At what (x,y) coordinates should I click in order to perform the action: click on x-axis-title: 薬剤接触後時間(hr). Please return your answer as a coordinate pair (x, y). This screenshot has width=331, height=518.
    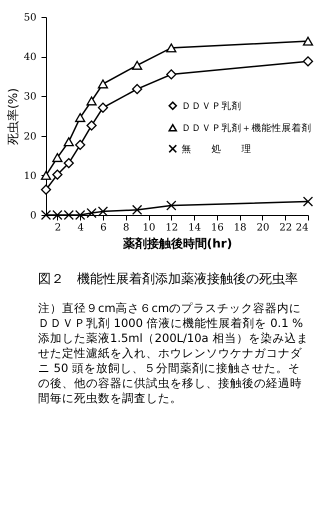
    Looking at the image, I should click on (177, 243).